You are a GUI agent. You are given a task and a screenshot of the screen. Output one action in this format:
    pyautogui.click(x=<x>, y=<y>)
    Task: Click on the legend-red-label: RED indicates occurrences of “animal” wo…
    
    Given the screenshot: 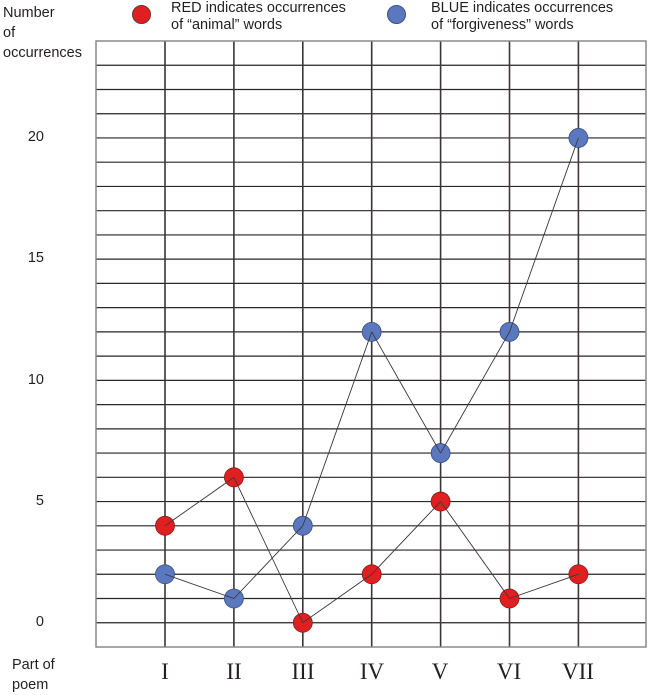 What is the action you would take?
    pyautogui.click(x=258, y=16)
    